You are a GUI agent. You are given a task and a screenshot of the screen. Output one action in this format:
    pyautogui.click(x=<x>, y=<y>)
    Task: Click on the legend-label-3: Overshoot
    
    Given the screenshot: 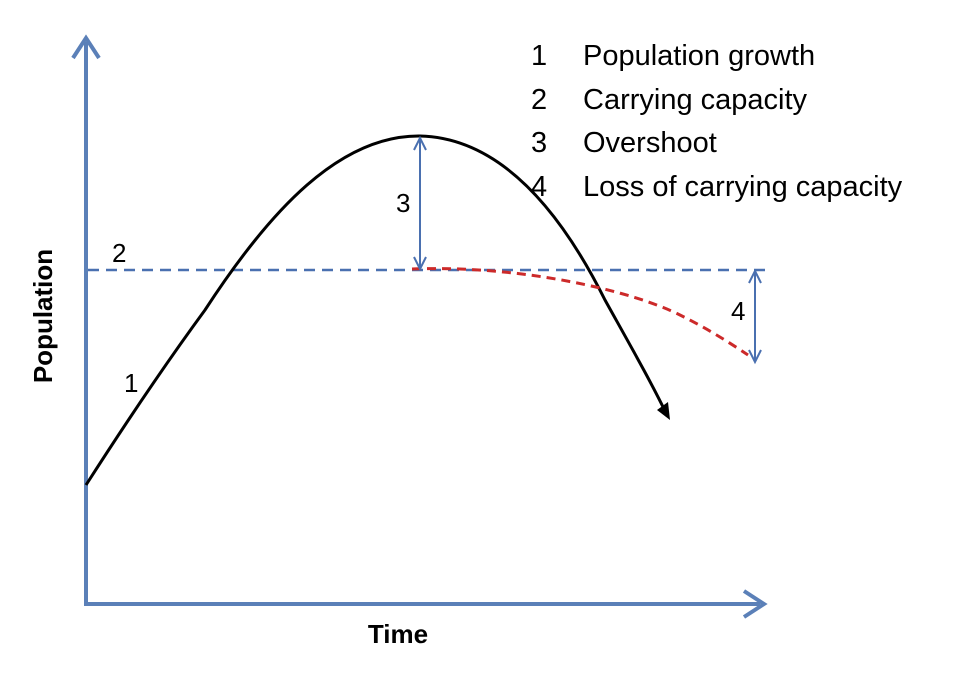 What is the action you would take?
    pyautogui.click(x=650, y=143)
    